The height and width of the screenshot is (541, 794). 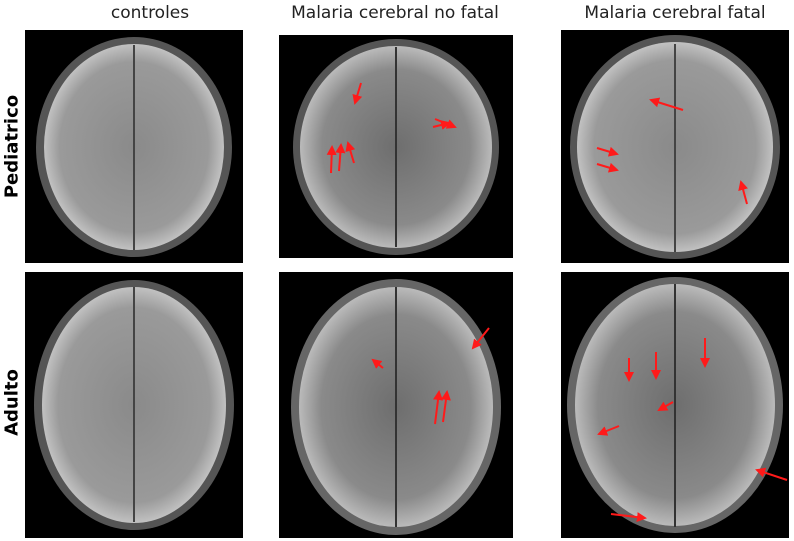 What do you see at coordinates (150, 13) in the screenshot?
I see `column-title-controls: controles` at bounding box center [150, 13].